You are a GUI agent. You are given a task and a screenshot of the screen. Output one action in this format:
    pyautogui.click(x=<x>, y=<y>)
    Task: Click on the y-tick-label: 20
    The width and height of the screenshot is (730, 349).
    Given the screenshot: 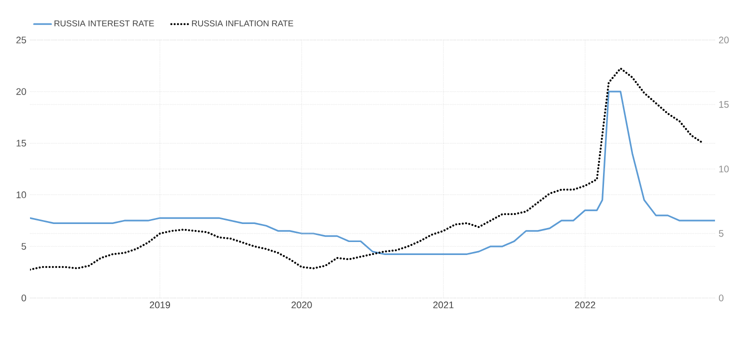 What is the action you would take?
    pyautogui.click(x=21, y=91)
    